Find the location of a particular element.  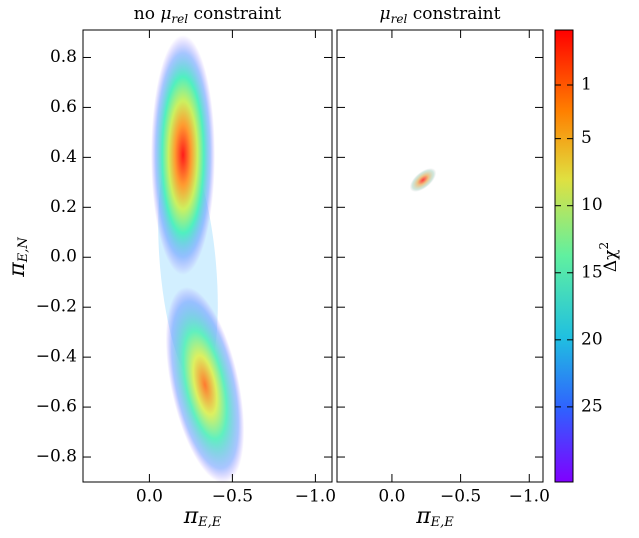

y-tick-label: 0.6 is located at coordinates (63, 107).